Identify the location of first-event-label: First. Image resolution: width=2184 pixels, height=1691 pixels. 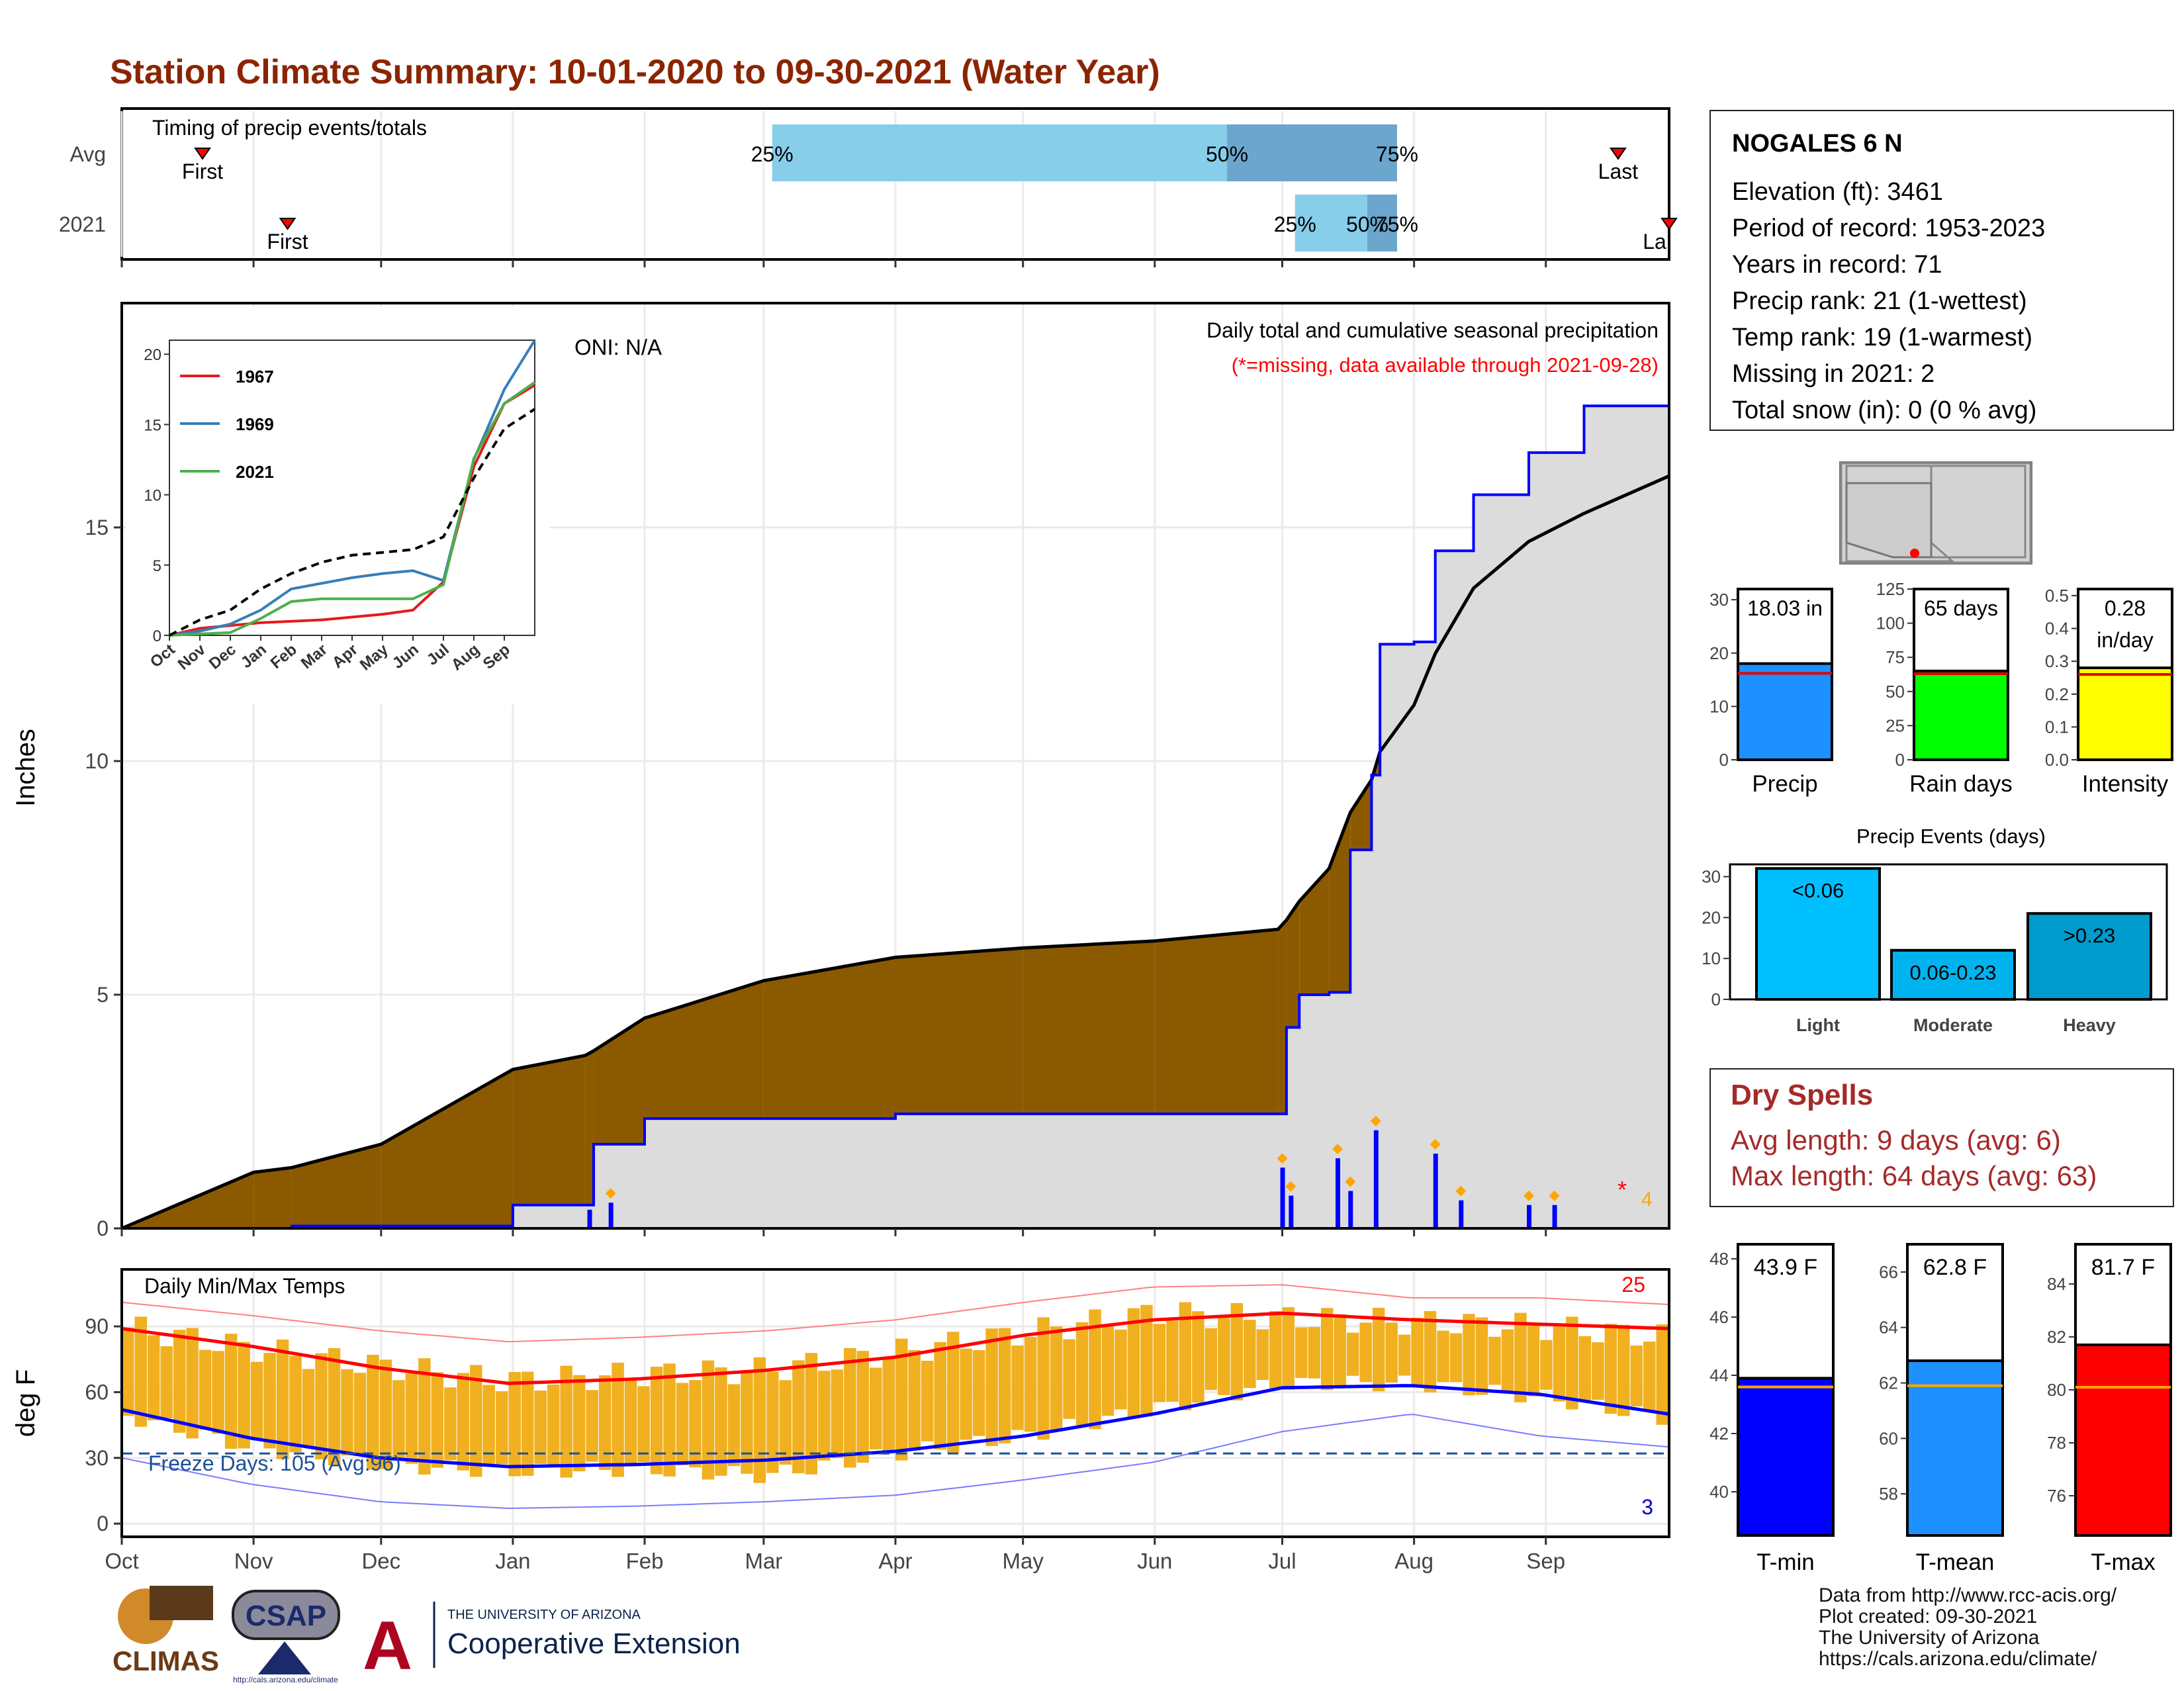
(287, 242).